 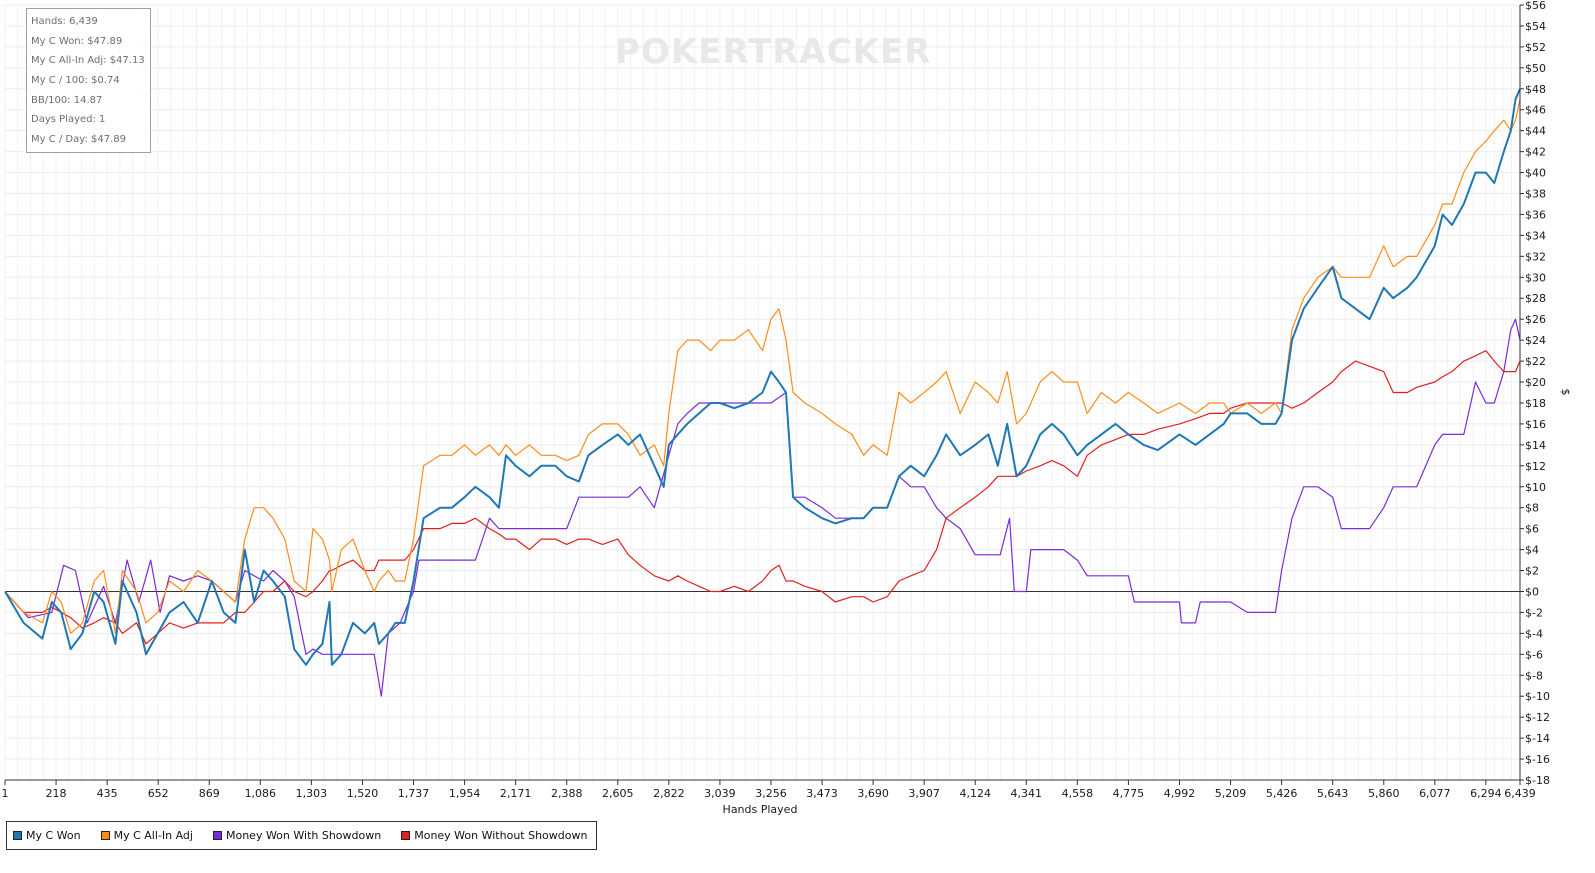 I want to click on x-tick-label: 1,520, so click(x=363, y=793).